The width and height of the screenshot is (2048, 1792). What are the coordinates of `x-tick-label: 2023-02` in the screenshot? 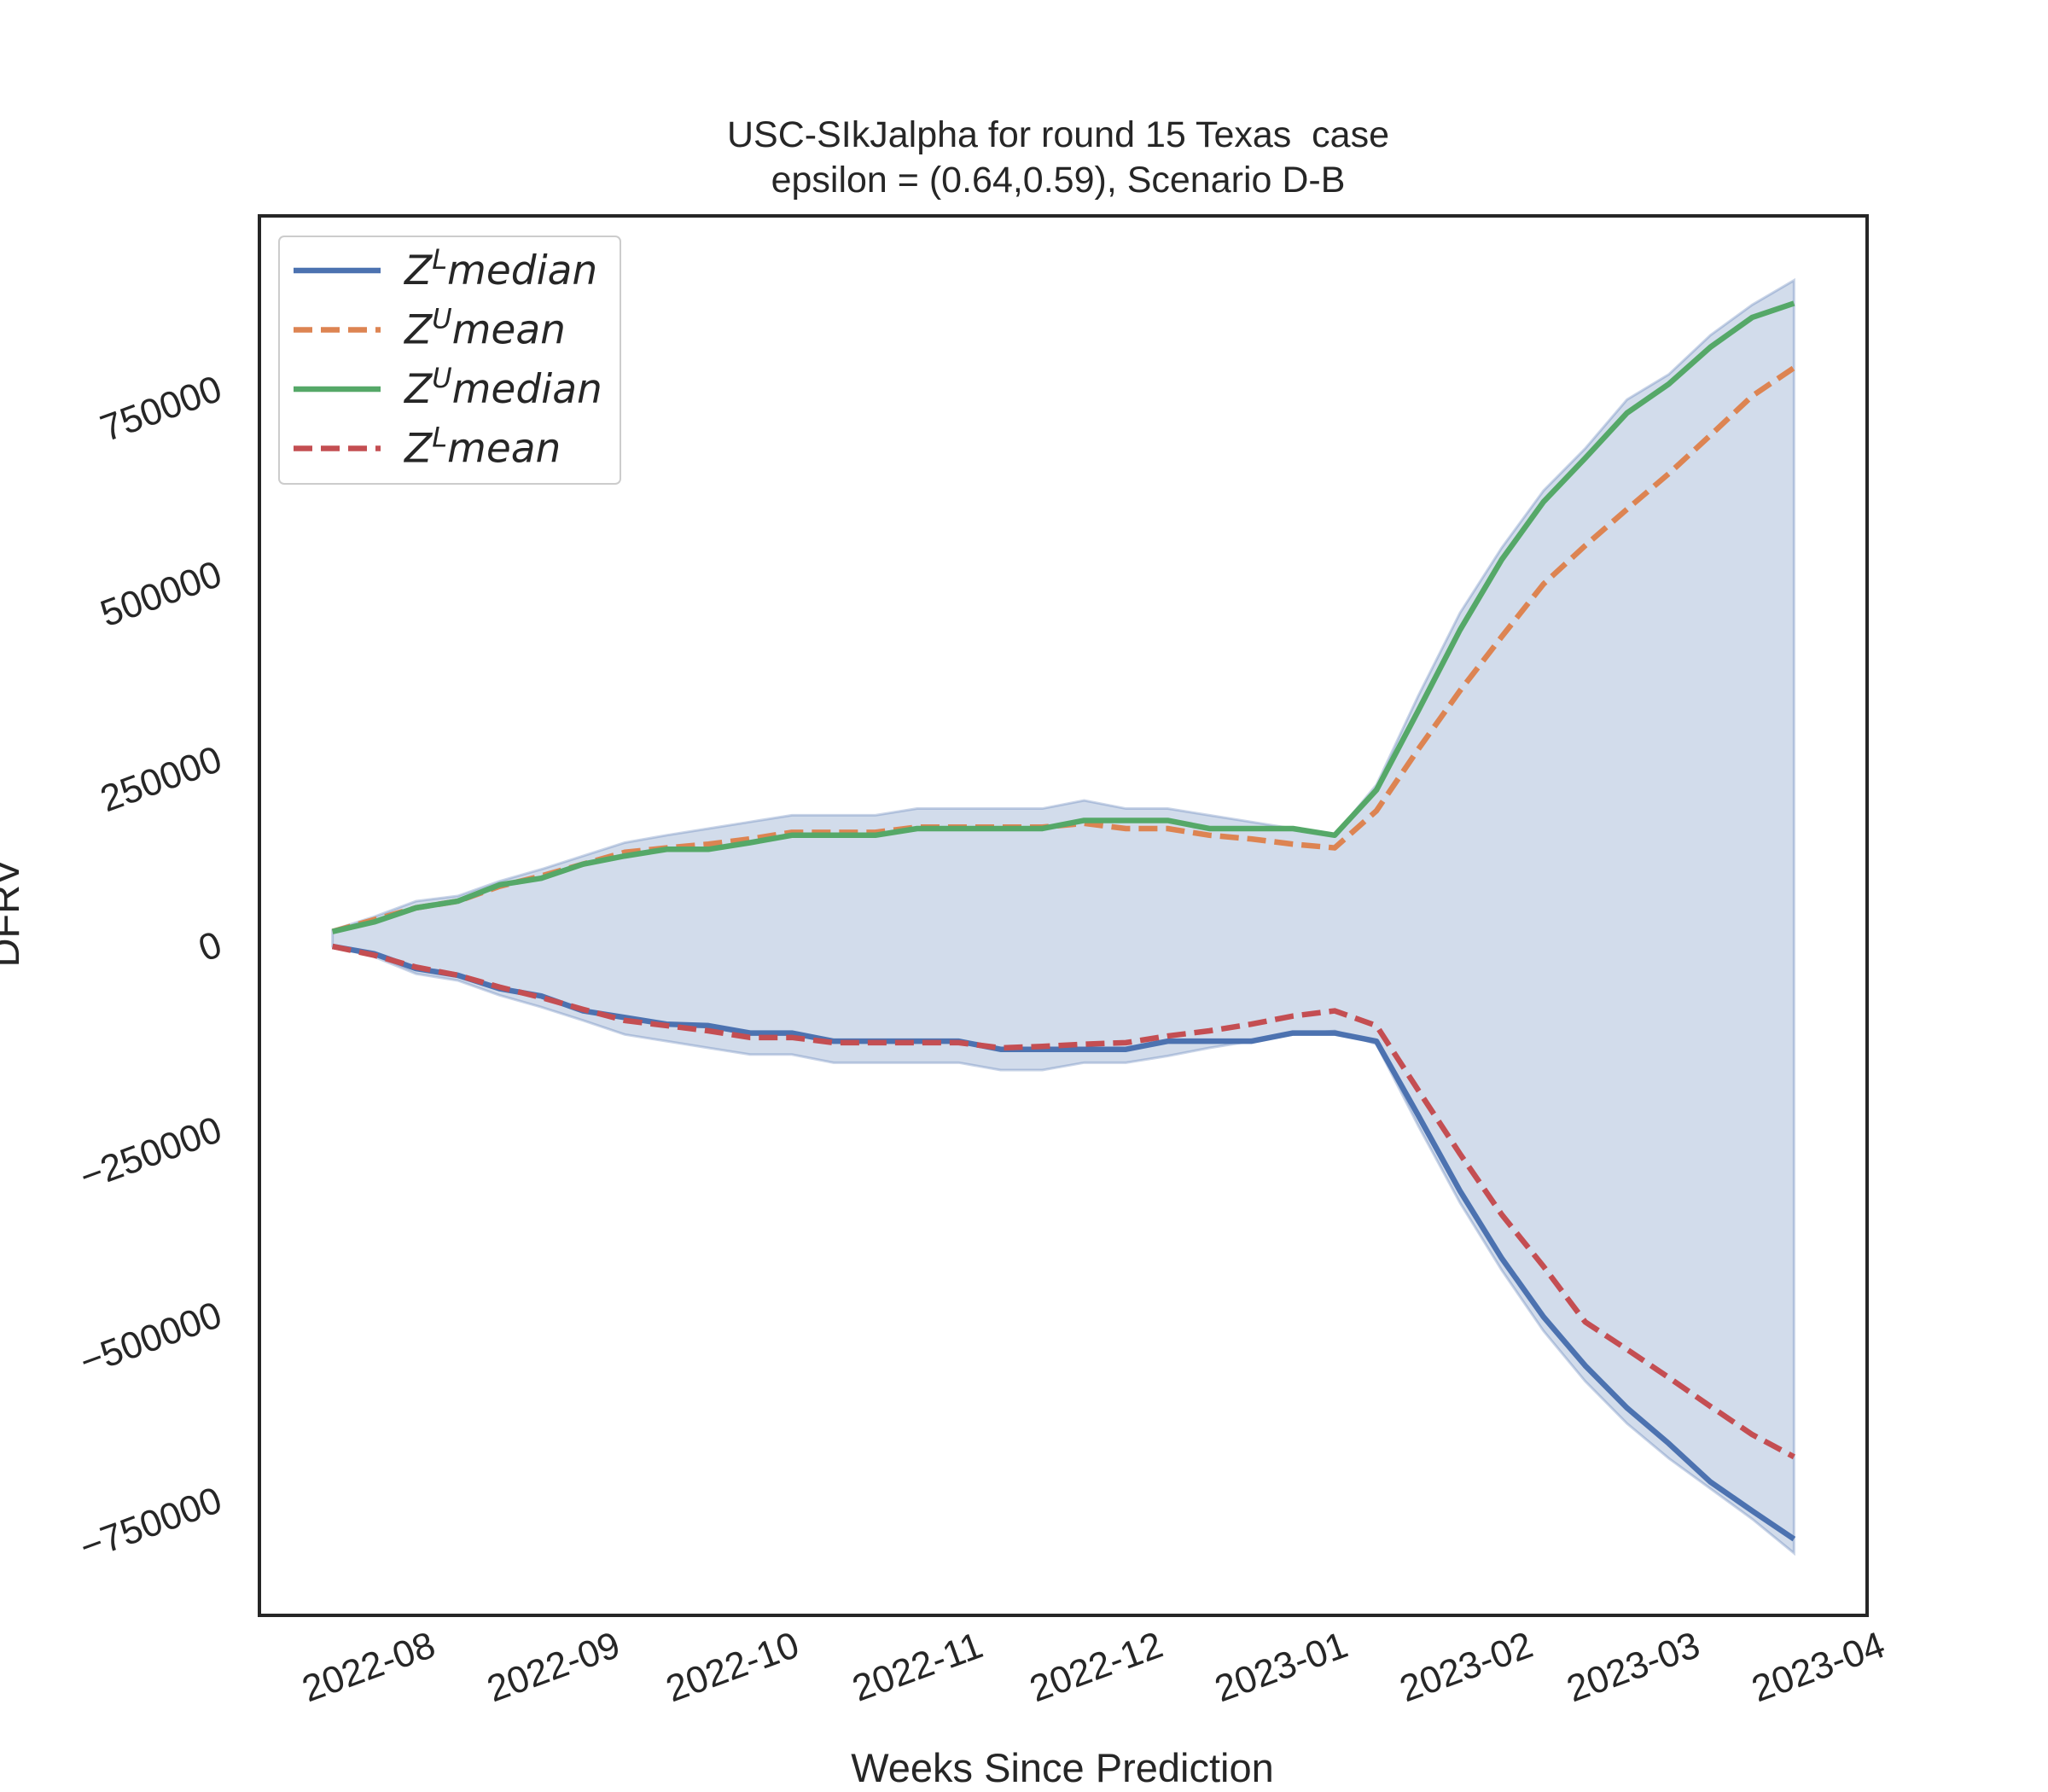 It's located at (1466, 1667).